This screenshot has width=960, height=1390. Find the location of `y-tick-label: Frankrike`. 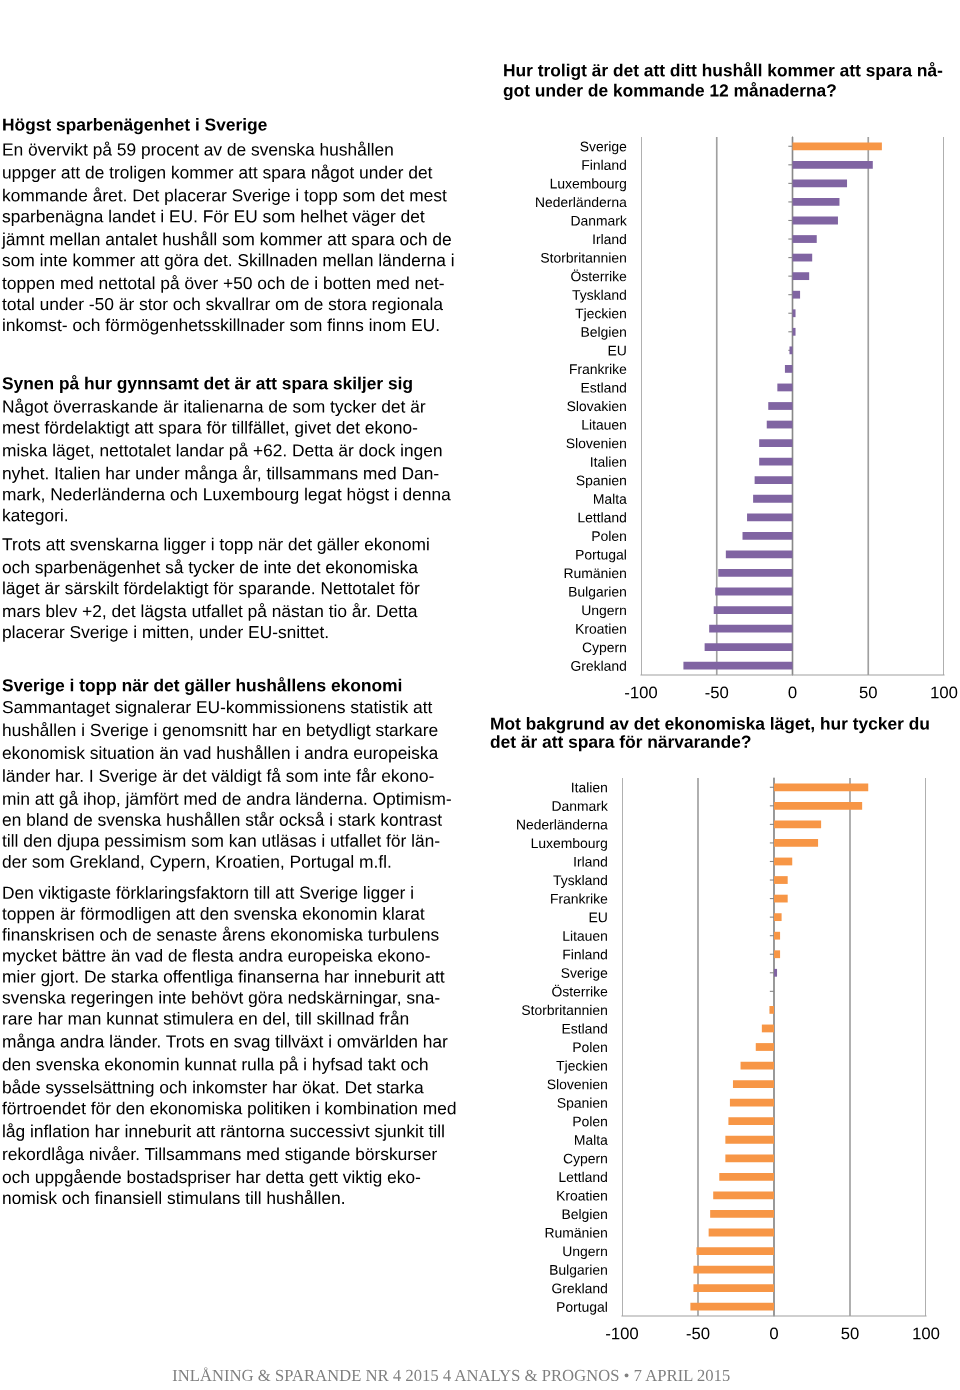

y-tick-label: Frankrike is located at coordinates (598, 369).